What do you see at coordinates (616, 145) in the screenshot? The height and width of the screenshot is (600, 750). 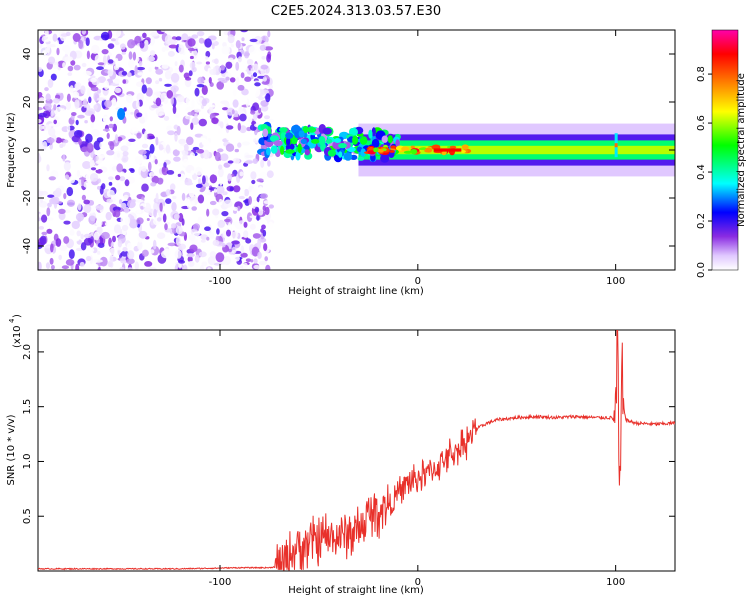 I see `spike-peak` at bounding box center [616, 145].